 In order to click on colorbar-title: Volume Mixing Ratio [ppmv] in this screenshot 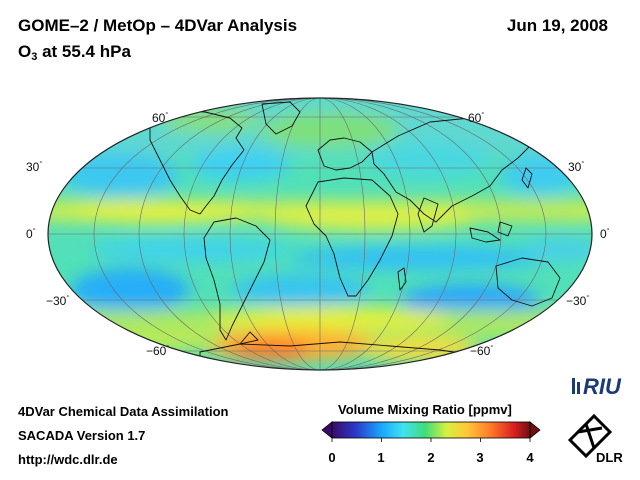, I will do `click(425, 409)`.